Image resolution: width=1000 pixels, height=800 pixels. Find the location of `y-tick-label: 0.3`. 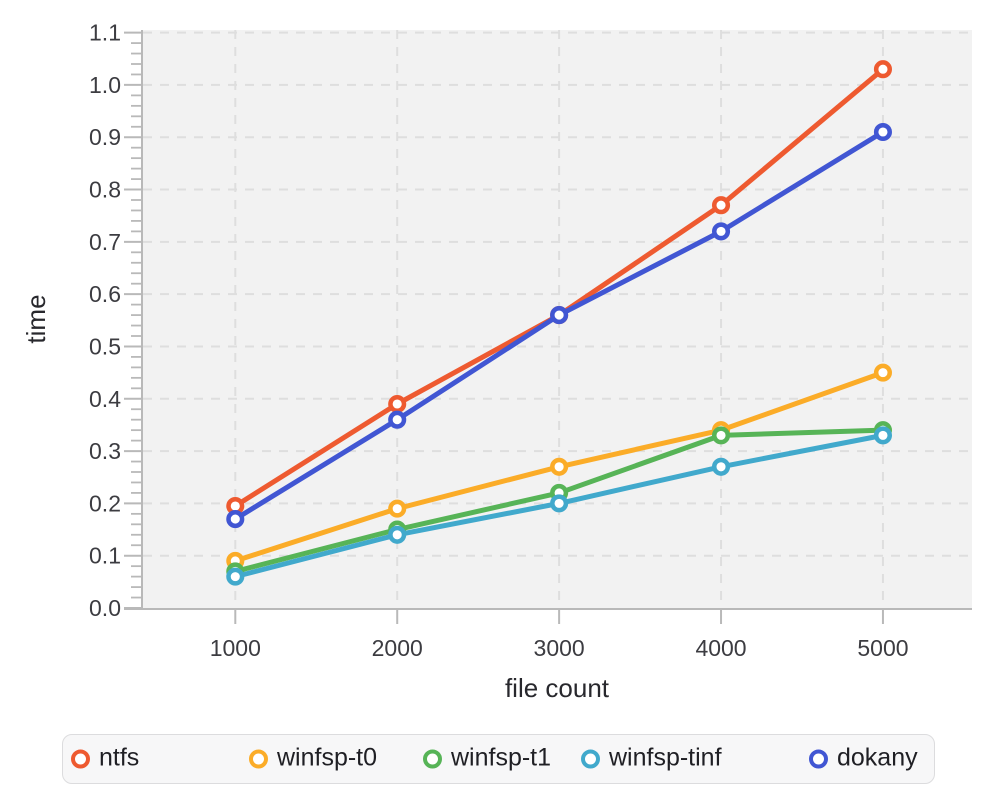

y-tick-label: 0.3 is located at coordinates (105, 451).